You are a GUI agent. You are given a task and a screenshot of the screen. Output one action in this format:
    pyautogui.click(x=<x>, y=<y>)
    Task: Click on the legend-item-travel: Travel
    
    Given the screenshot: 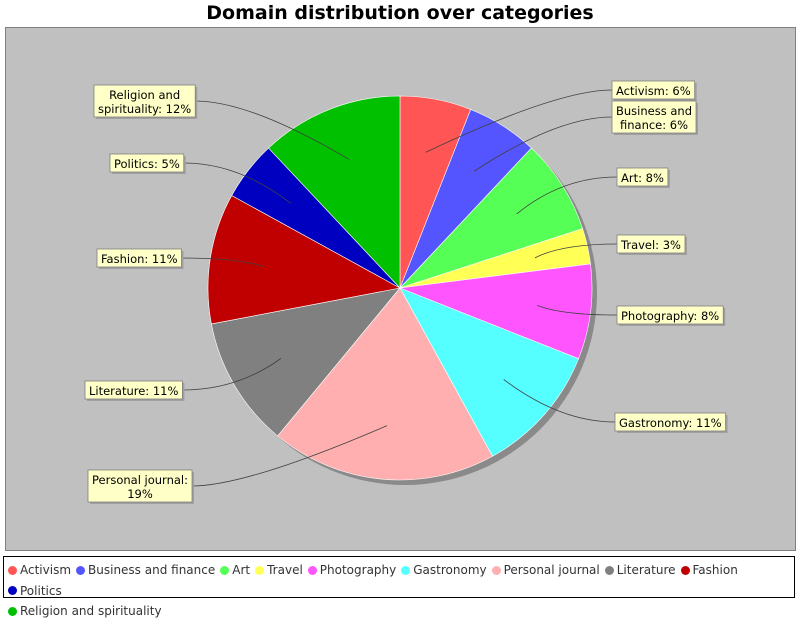 What is the action you would take?
    pyautogui.click(x=279, y=570)
    